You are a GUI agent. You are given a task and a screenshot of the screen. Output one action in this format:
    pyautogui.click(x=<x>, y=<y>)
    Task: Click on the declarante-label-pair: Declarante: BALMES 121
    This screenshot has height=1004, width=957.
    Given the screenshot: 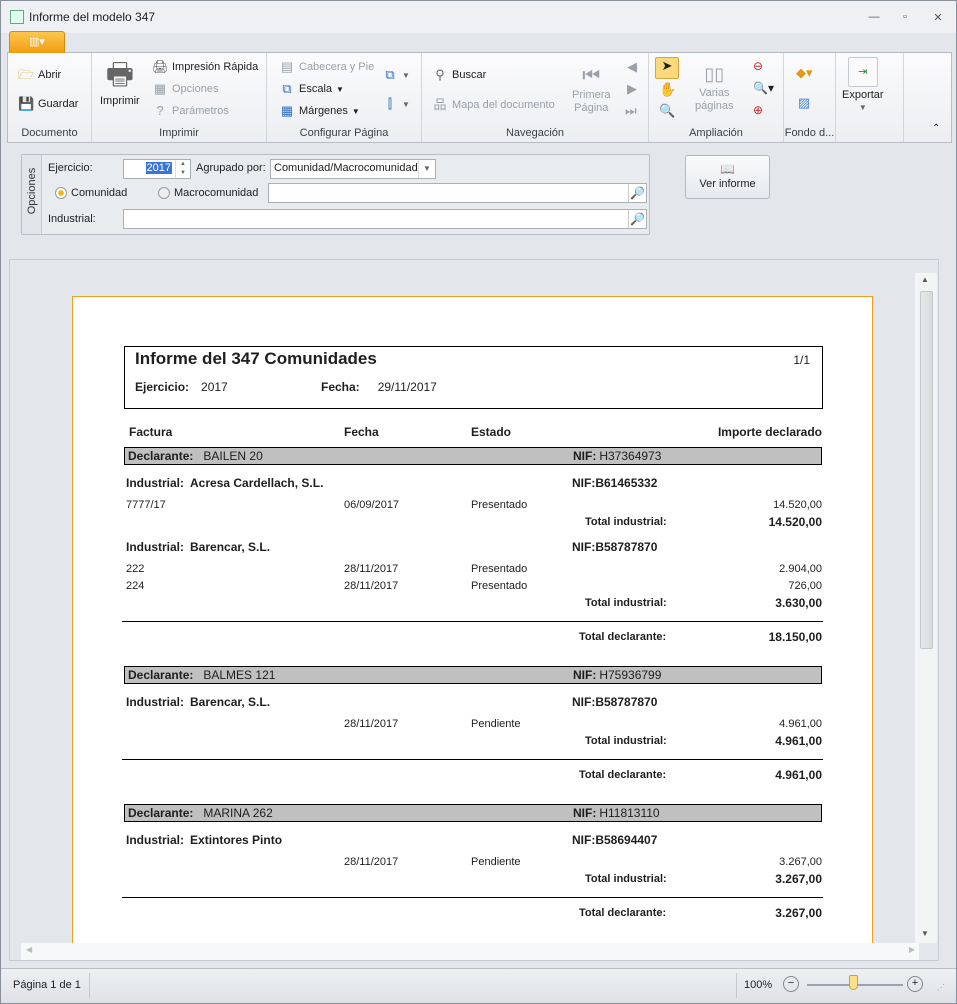 What is the action you would take?
    pyautogui.click(x=201, y=675)
    